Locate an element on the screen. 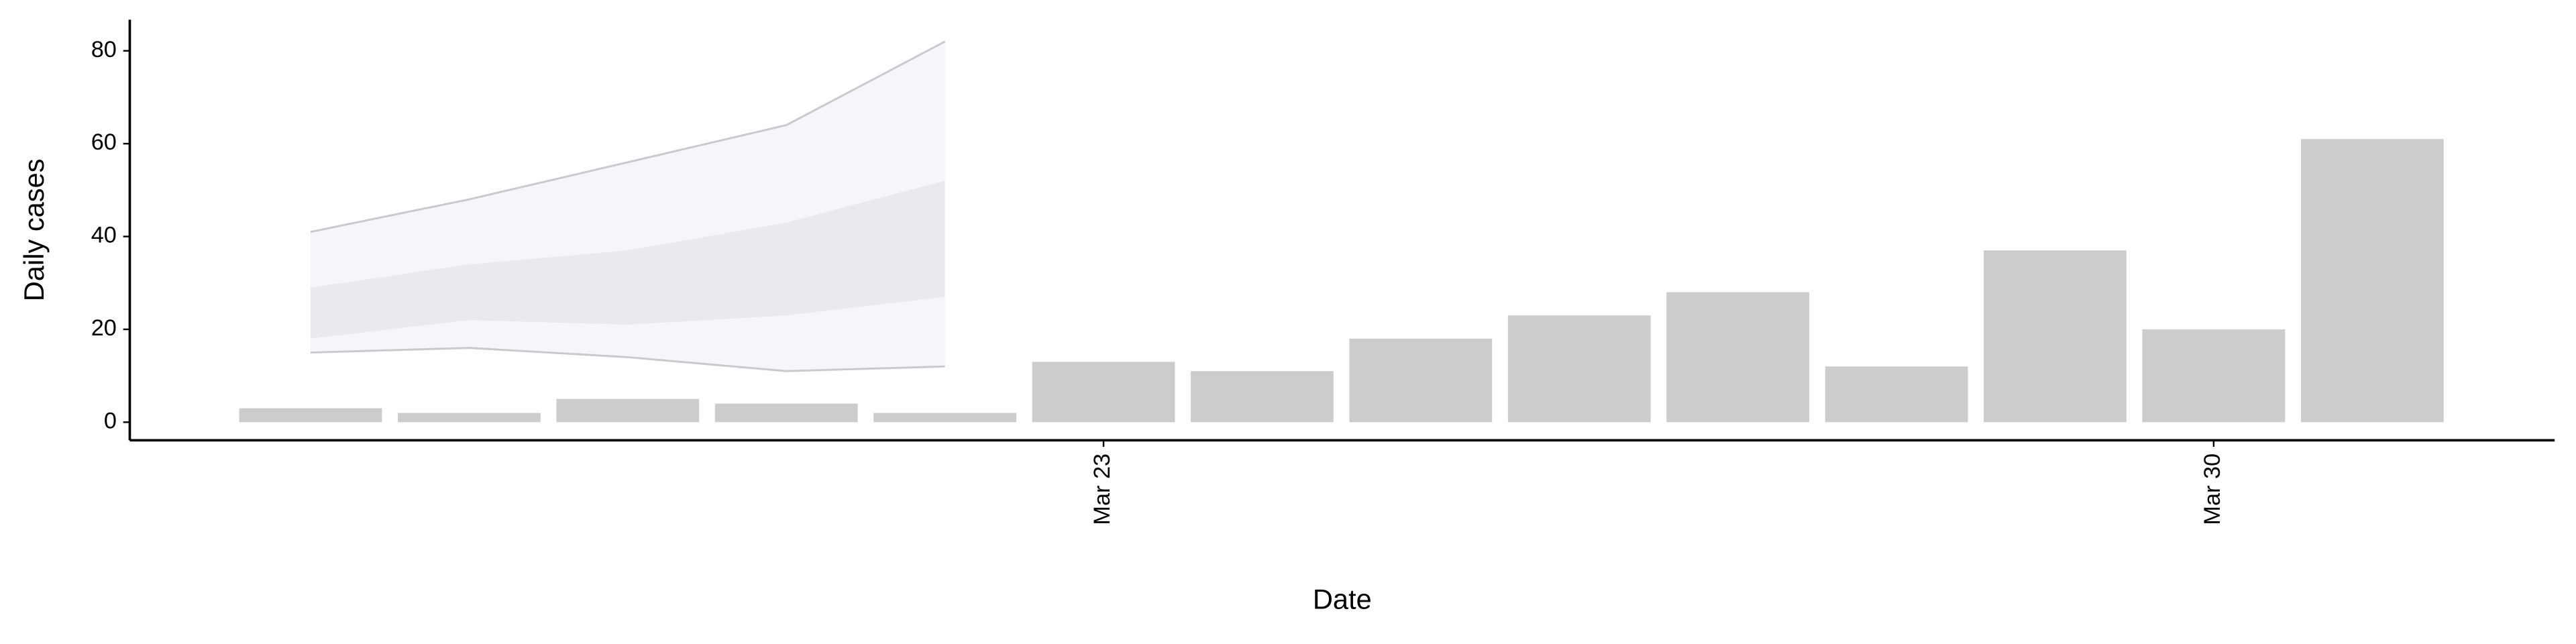 The height and width of the screenshot is (644, 2576). y-tick-label: 0 is located at coordinates (110, 420).